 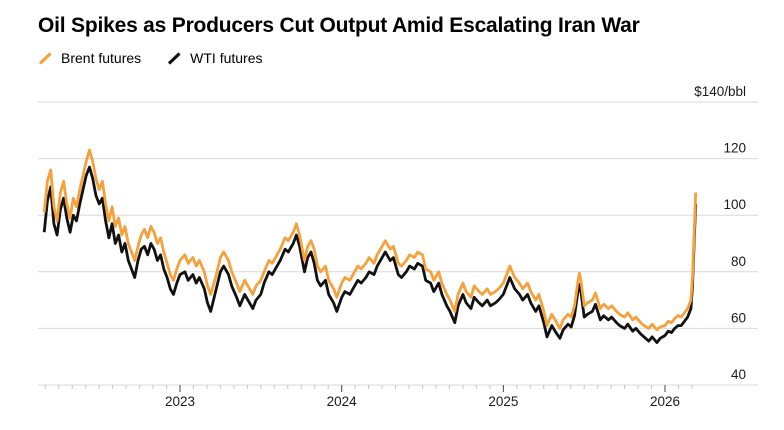 I want to click on legend-item-wti: WTI futures, so click(x=215, y=58).